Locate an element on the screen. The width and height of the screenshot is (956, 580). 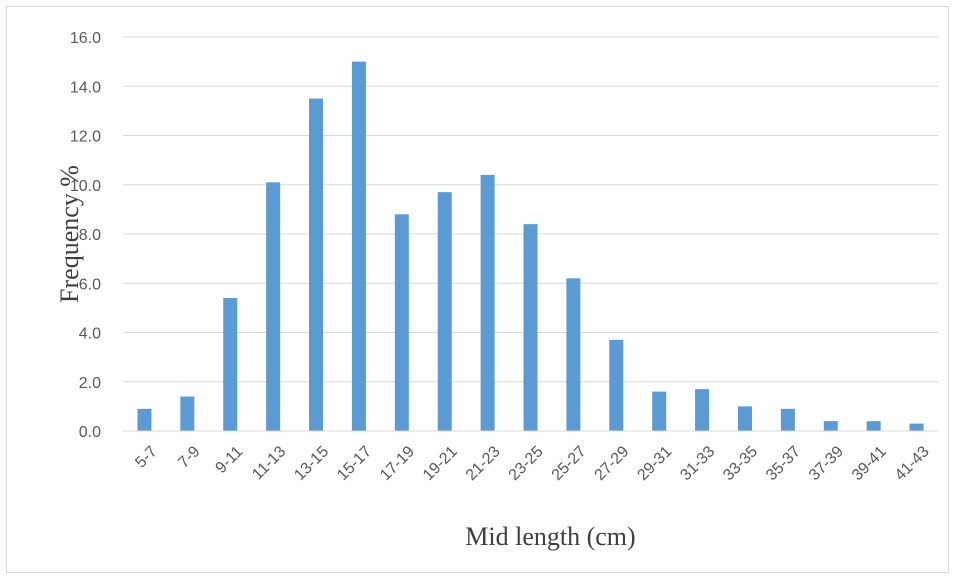
y-tick-label: 2.0 is located at coordinates (90, 383).